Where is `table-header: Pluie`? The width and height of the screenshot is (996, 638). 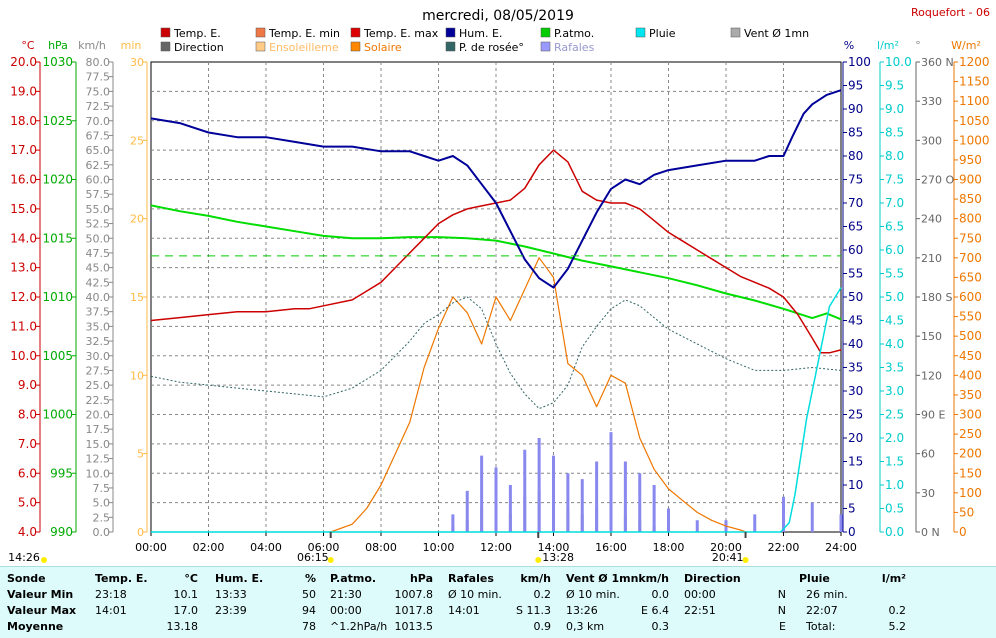 table-header: Pluie is located at coordinates (814, 578).